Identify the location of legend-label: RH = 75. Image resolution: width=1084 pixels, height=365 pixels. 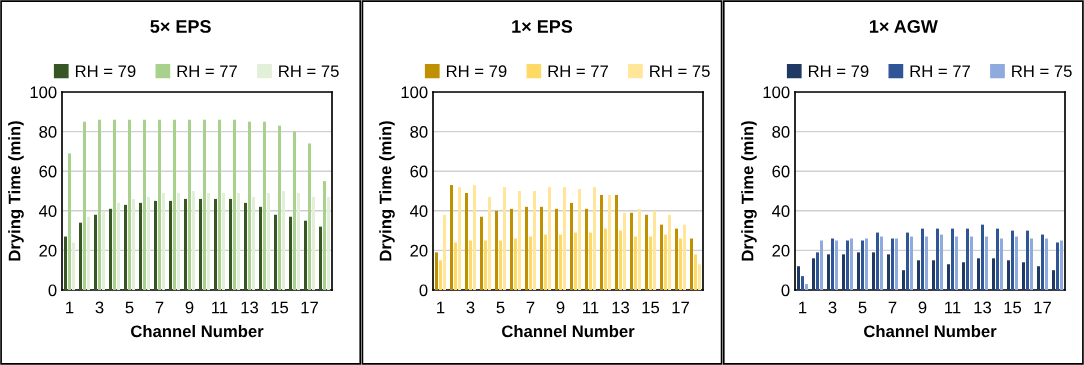
(1042, 71).